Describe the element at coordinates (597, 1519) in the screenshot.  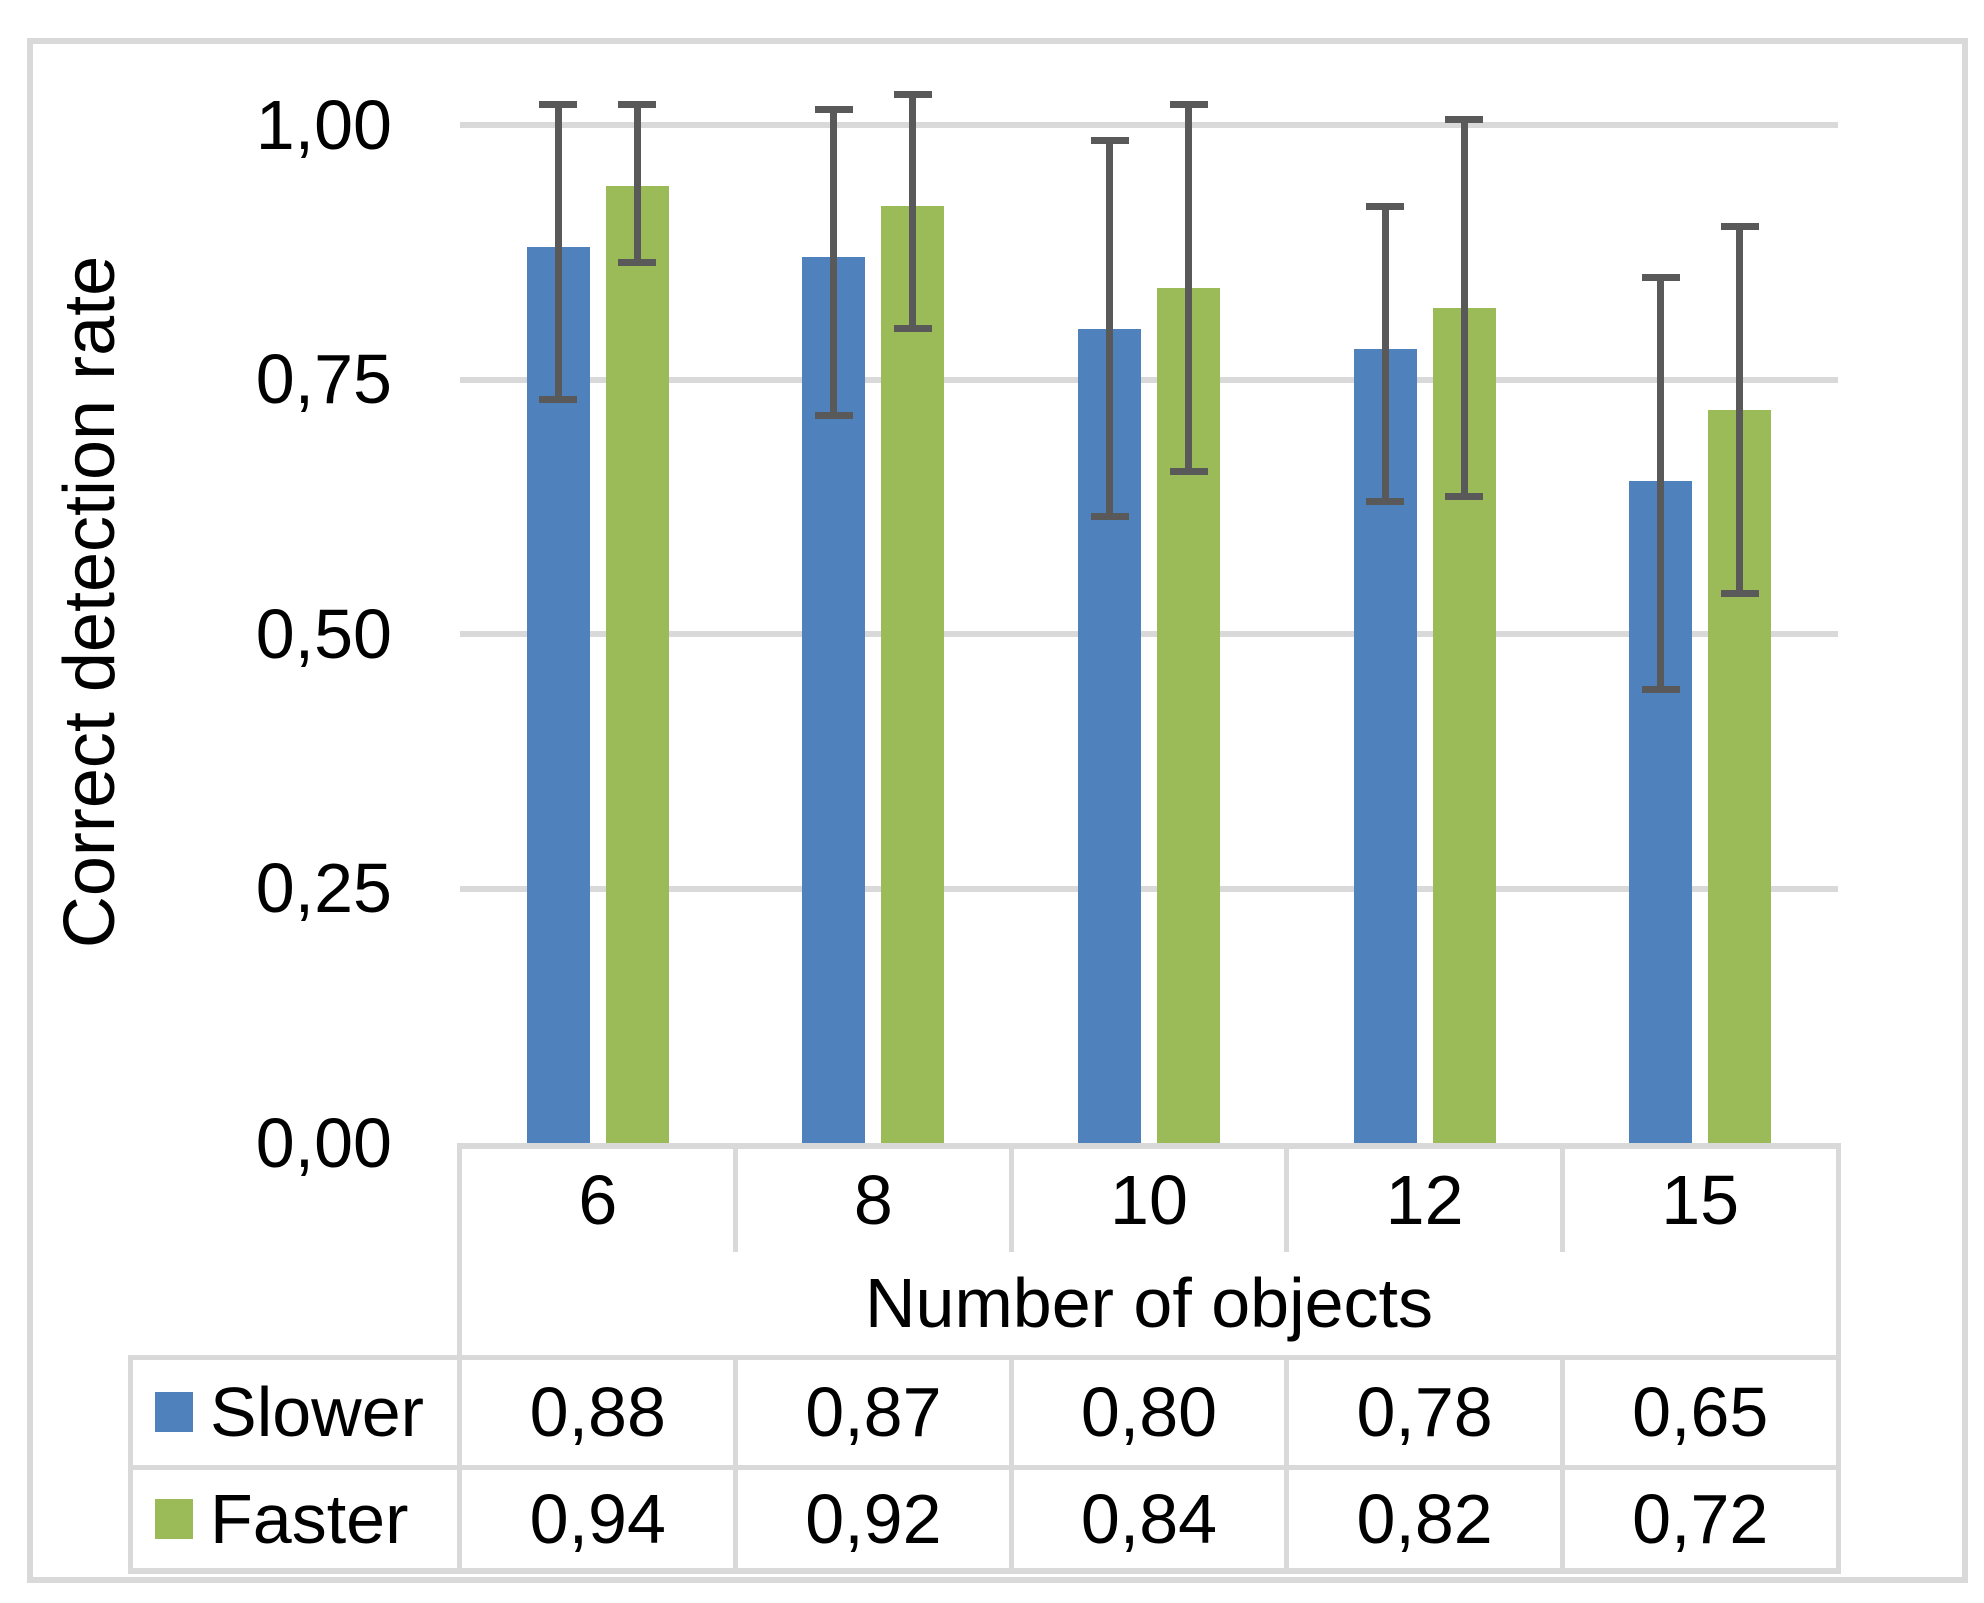
I see `table-cell-faster-6: 0,94` at that location.